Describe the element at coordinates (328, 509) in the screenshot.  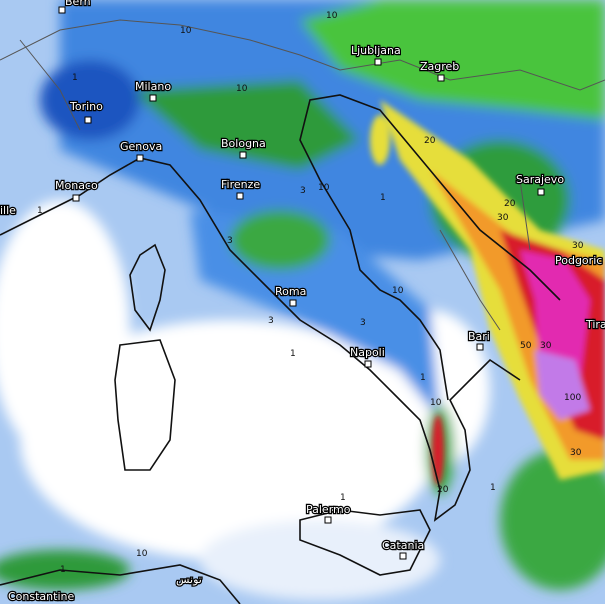
I see `city-label: Palermo` at that location.